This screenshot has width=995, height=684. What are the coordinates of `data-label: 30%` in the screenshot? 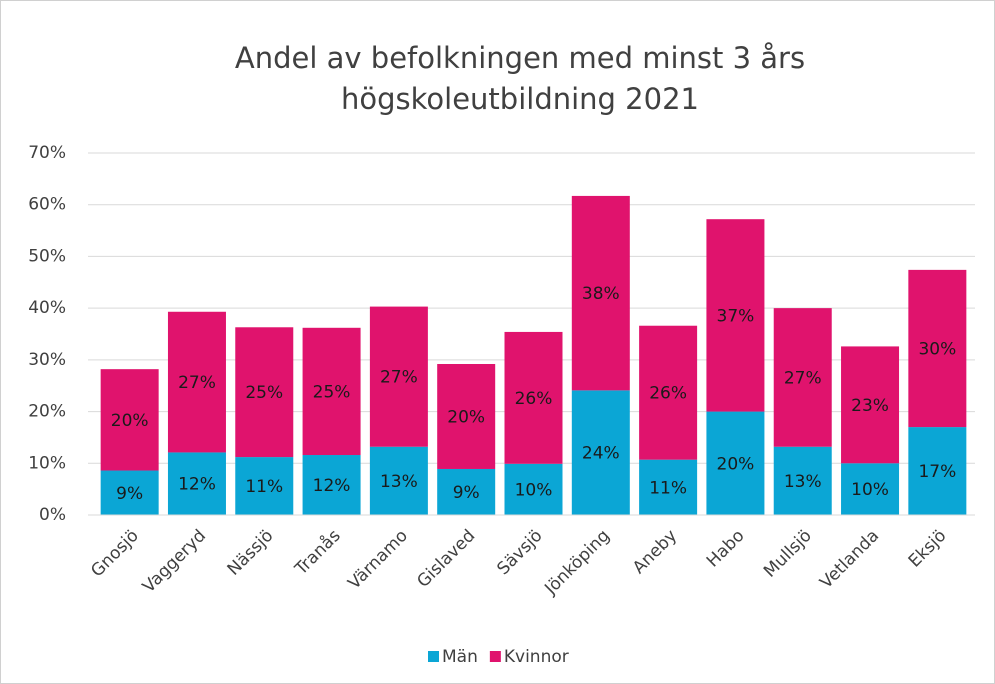 It's located at (937, 349).